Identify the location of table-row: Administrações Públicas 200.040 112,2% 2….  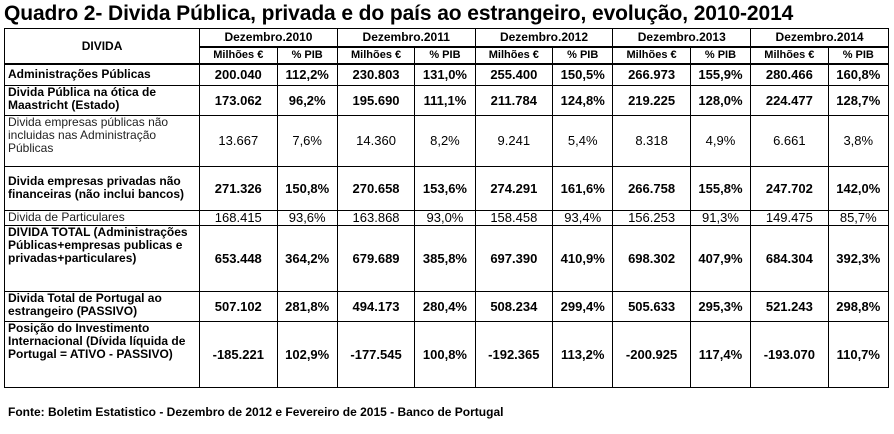
(446, 74).